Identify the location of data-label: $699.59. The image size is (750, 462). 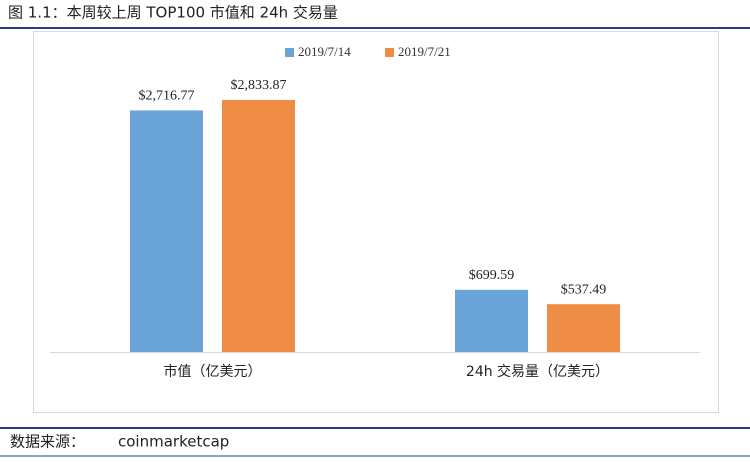
(492, 275).